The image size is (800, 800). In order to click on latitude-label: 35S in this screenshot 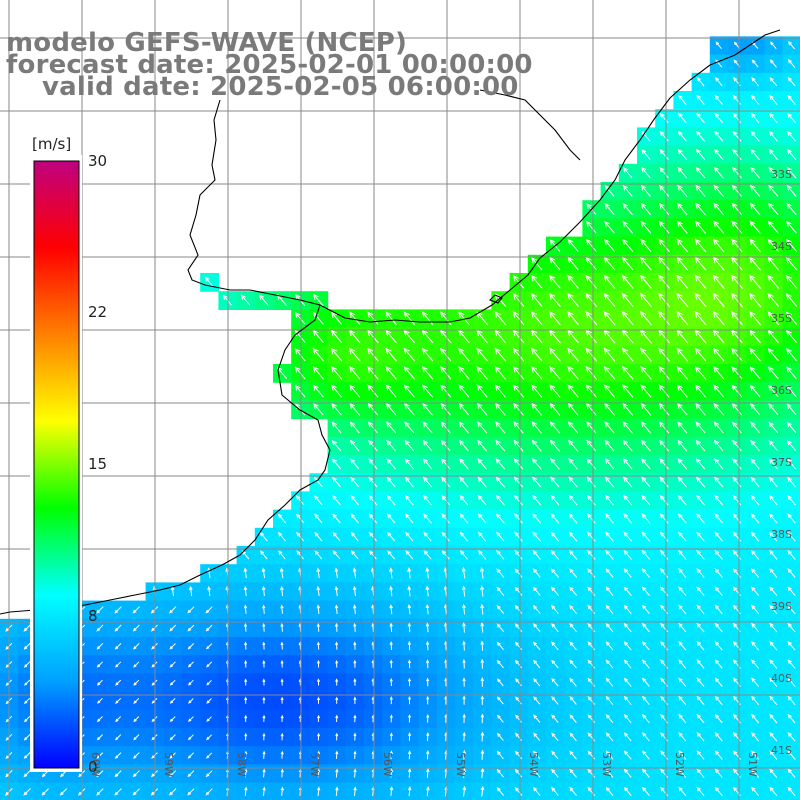, I will do `click(781, 318)`.